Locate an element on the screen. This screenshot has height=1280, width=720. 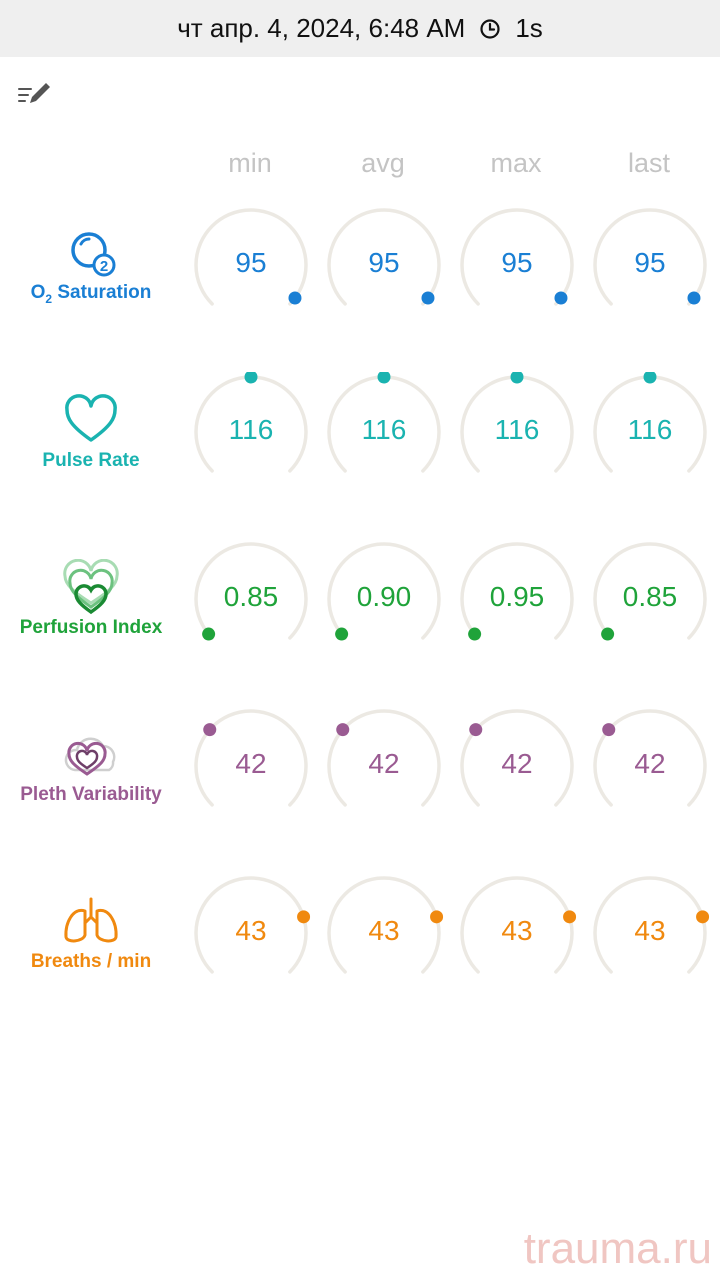
perfusion-heart-icon is located at coordinates (91, 587).